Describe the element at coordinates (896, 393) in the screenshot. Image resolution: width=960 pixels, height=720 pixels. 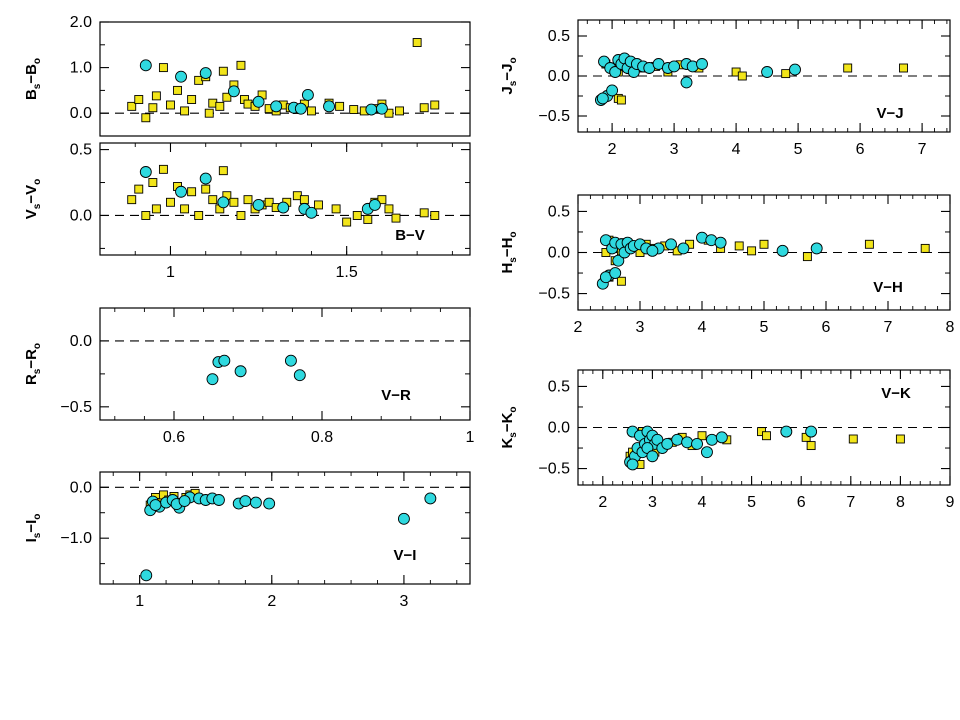
I see `panel-label: V−K` at that location.